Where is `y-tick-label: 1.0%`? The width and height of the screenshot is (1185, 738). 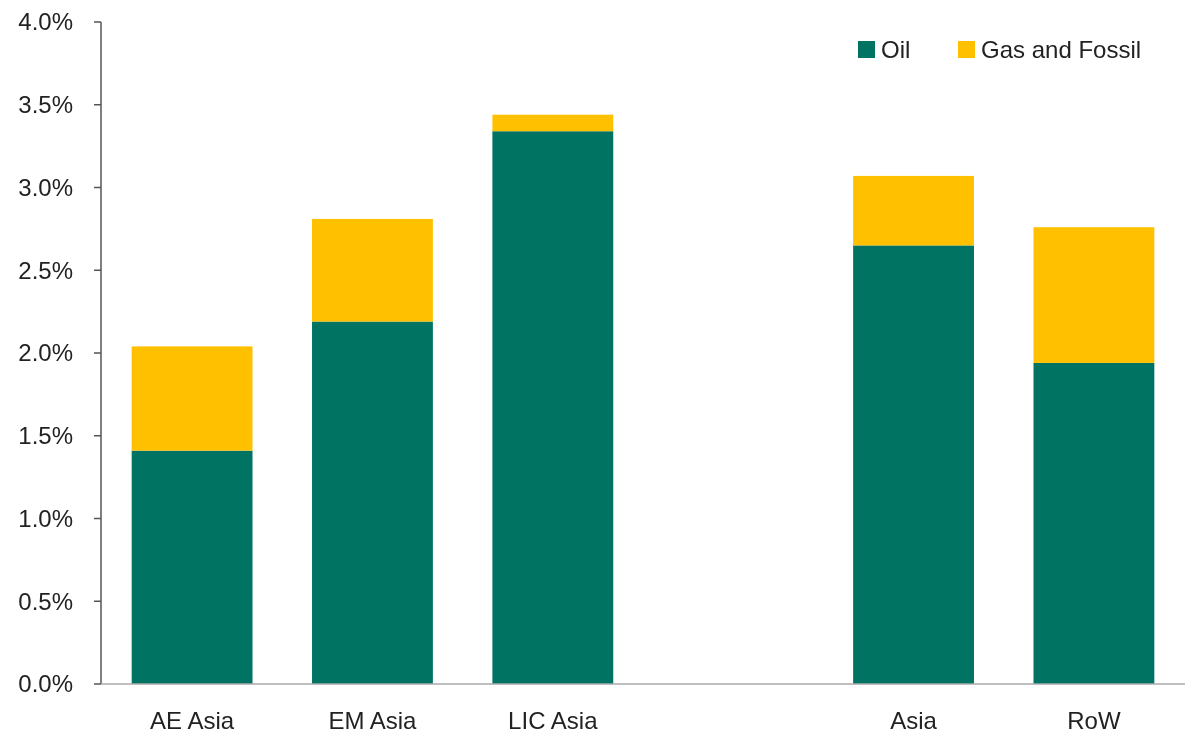
y-tick-label: 1.0% is located at coordinates (45, 518).